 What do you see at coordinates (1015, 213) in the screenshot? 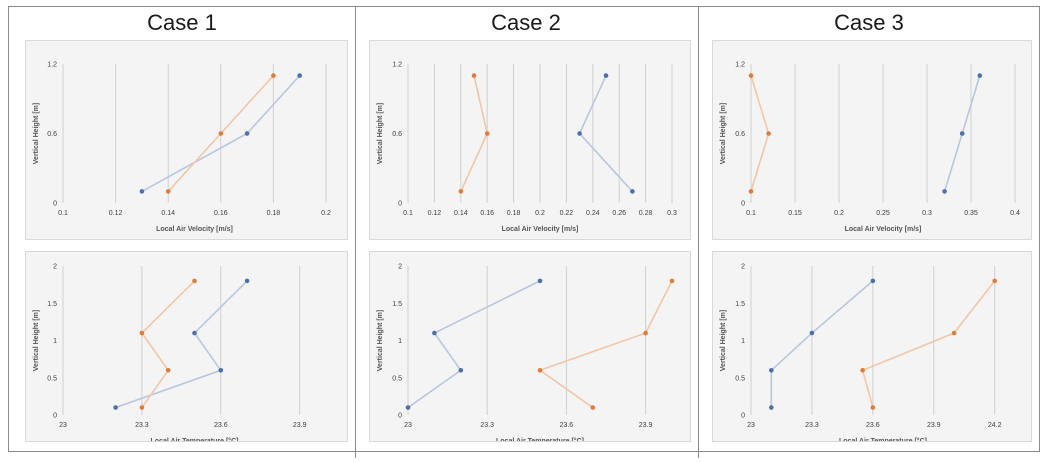
I see `x-tick-label: 0.4` at bounding box center [1015, 213].